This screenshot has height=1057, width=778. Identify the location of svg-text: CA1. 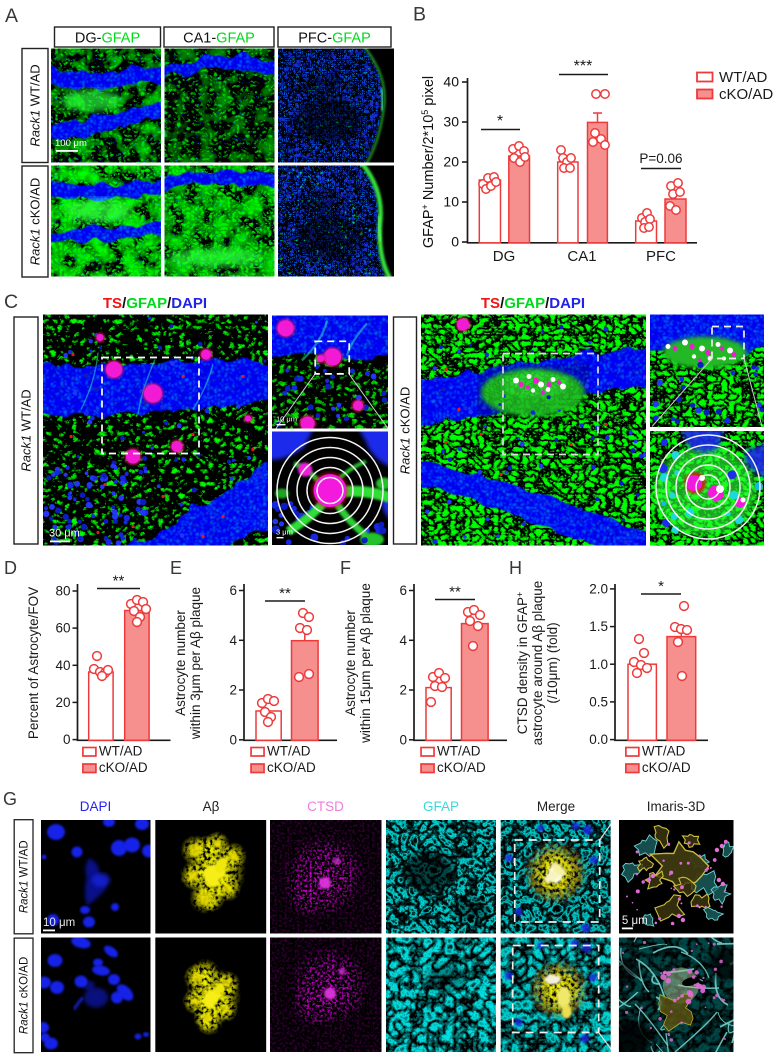
(581, 256).